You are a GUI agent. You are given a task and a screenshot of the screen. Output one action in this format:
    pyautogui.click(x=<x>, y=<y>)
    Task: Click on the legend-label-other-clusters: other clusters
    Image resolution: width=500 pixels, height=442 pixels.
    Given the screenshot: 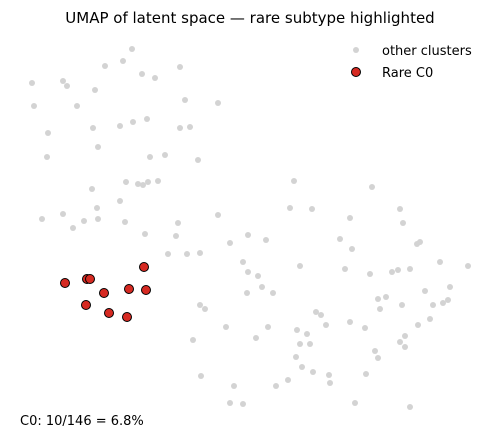 What is the action you would take?
    pyautogui.click(x=427, y=51)
    